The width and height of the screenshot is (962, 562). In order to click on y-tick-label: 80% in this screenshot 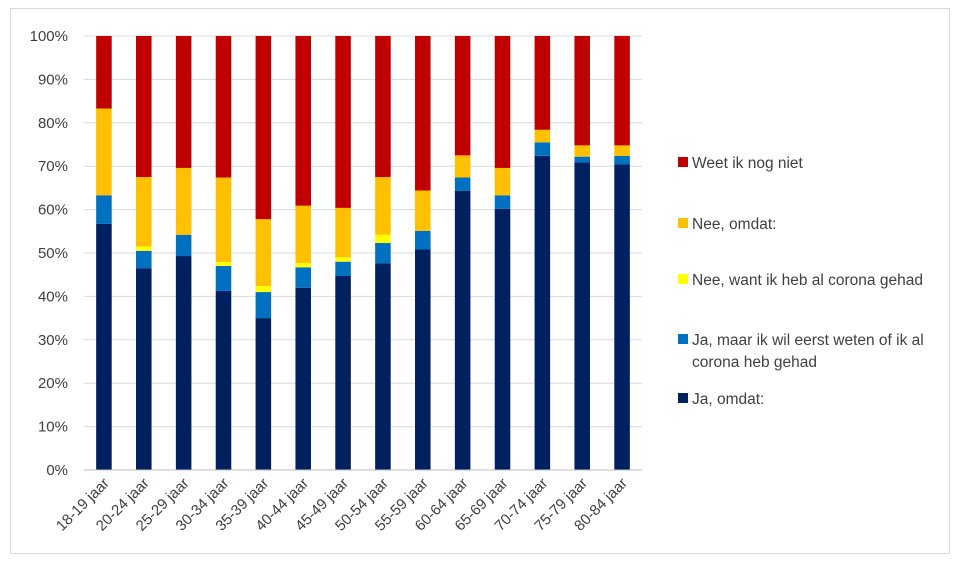, I will do `click(53, 123)`.